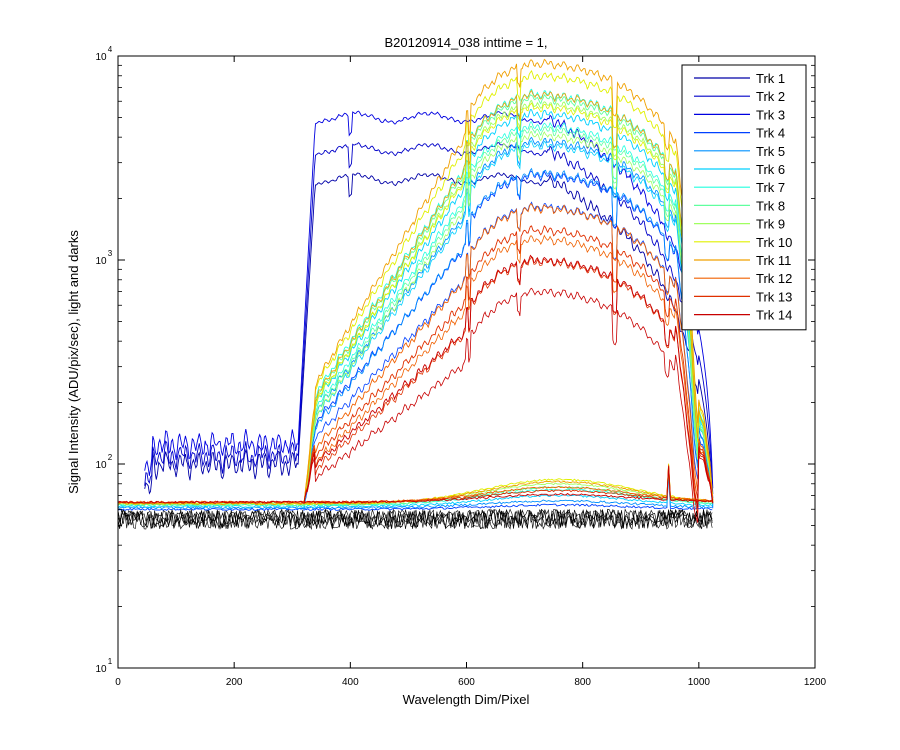  What do you see at coordinates (466, 682) in the screenshot?
I see `x-tick-label: 600` at bounding box center [466, 682].